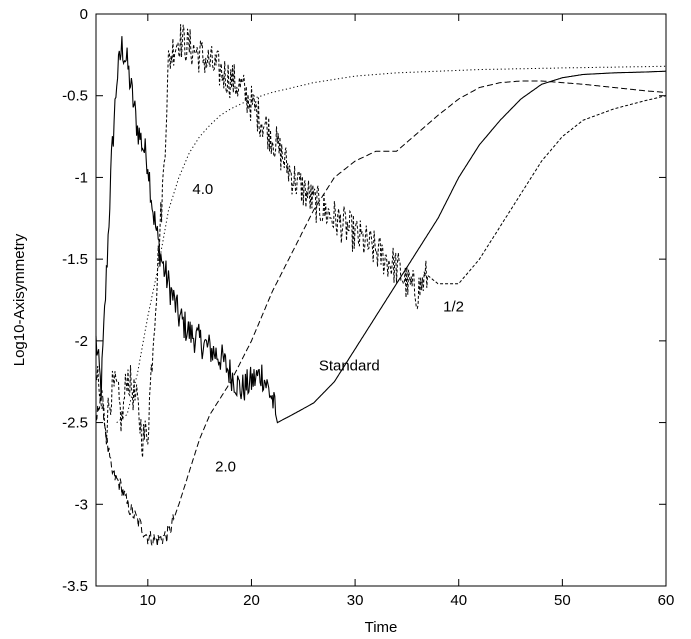  What do you see at coordinates (458, 600) in the screenshot?
I see `x-tick-label: 40` at bounding box center [458, 600].